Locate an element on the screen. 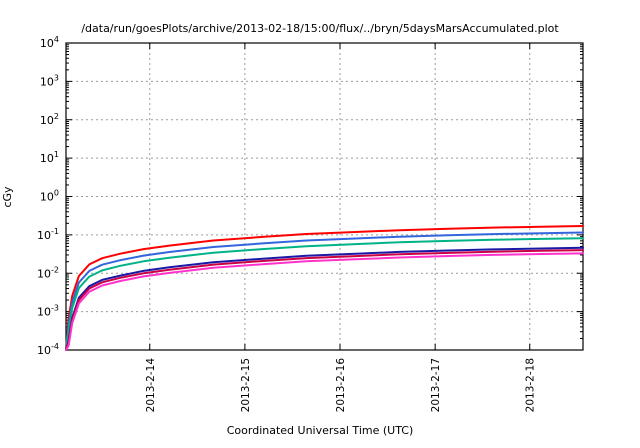 This screenshot has height=448, width=640. y-tick-label: 10⁻³ is located at coordinates (48, 311).